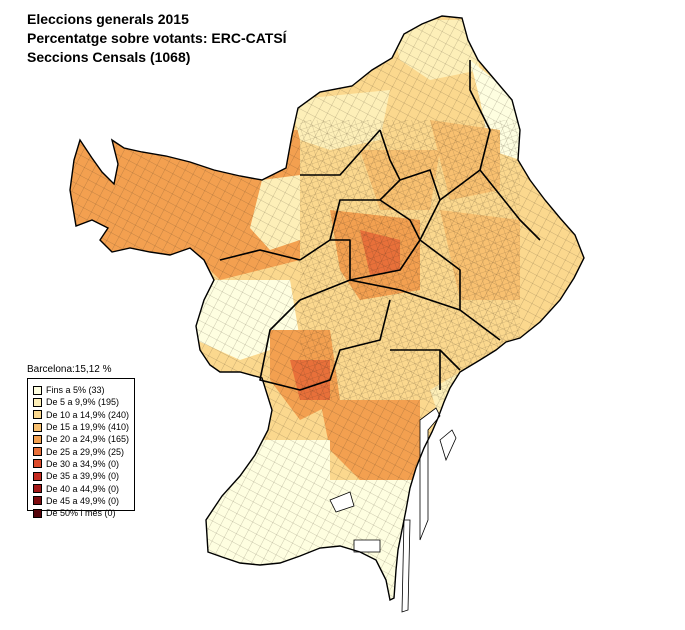  I want to click on legend-item: De 15 a 19,9% (410), so click(83, 427).